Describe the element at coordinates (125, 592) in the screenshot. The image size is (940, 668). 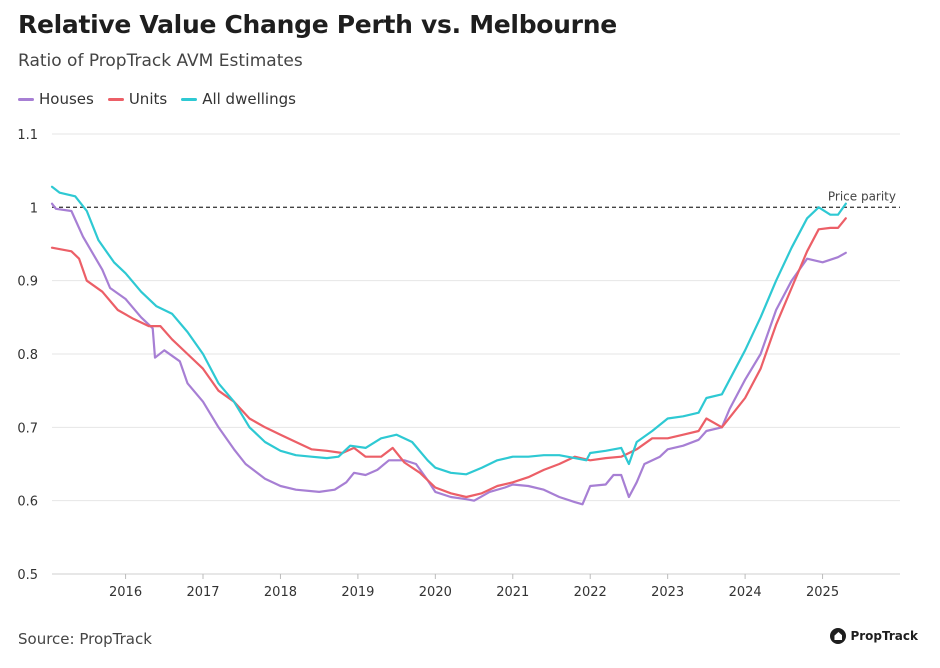
I see `x-tick-label: 2016` at that location.